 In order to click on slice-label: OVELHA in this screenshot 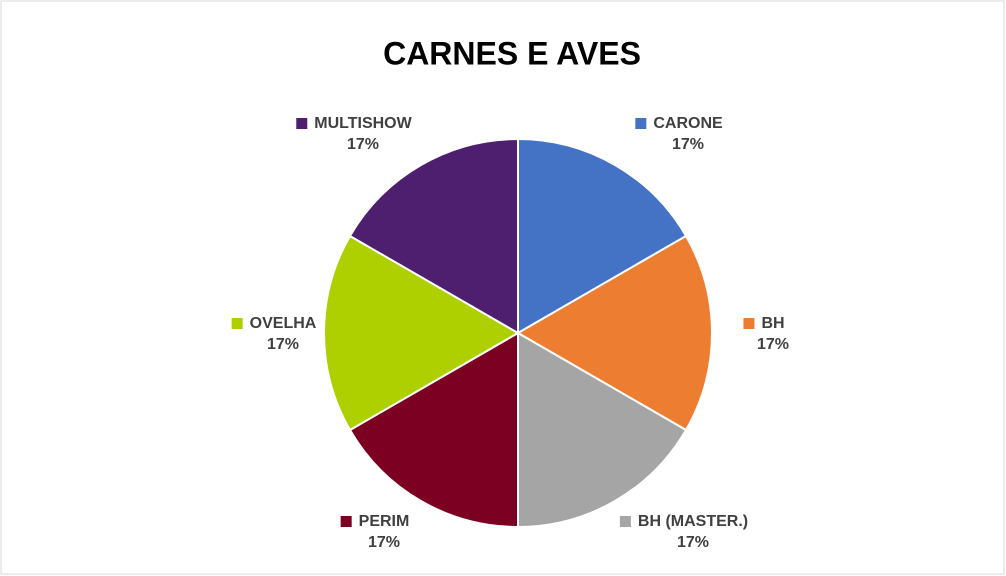, I will do `click(283, 323)`.